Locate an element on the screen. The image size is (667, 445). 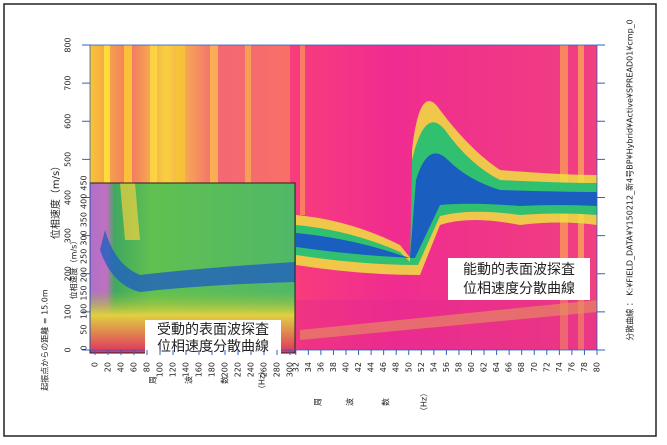
x-tick-label: 160 is located at coordinates (199, 369).